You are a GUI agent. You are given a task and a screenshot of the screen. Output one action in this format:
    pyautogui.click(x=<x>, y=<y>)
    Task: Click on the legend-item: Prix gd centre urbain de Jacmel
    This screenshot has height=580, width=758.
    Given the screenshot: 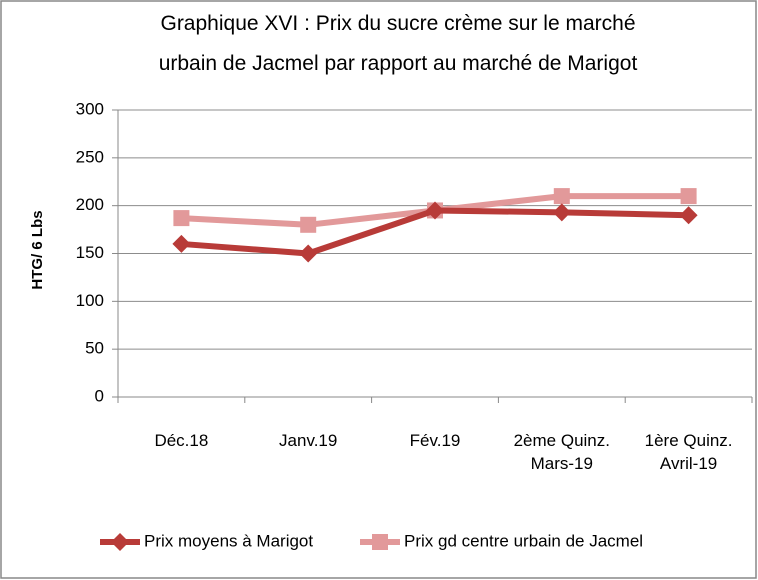 What is the action you would take?
    pyautogui.click(x=501, y=540)
    